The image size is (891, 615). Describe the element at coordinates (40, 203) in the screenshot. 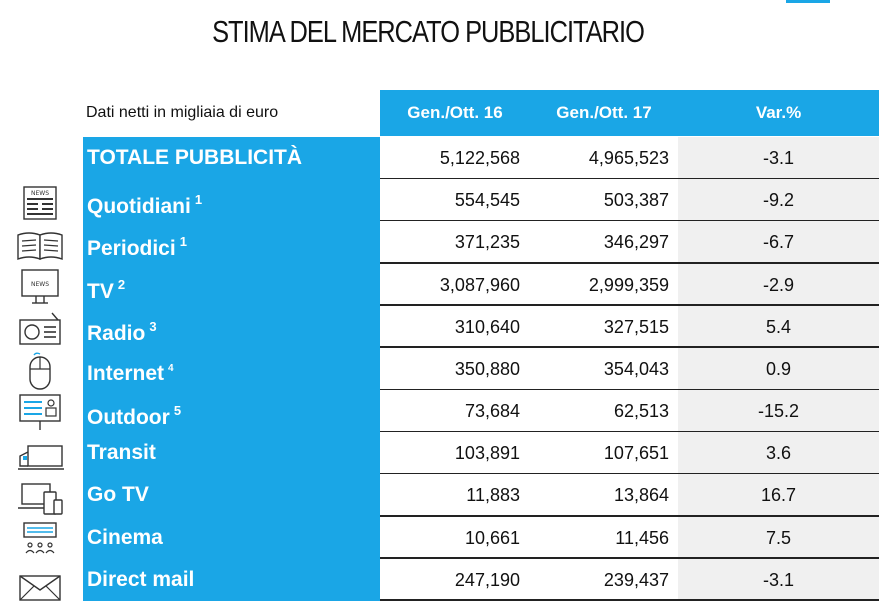

I see `newspaper-icon: NEWS` at that location.